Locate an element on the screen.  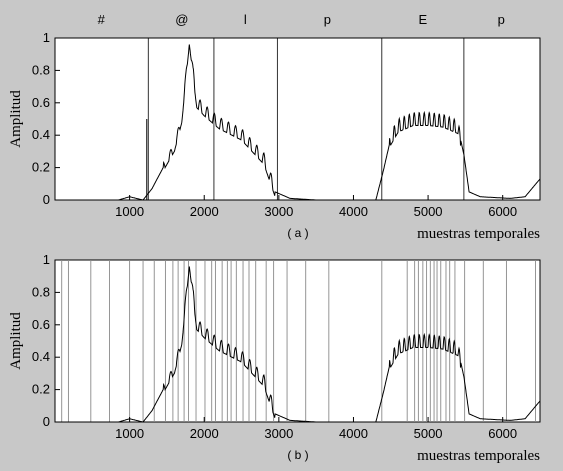
x-axis-label-a: muestras temporales is located at coordinates (478, 234).